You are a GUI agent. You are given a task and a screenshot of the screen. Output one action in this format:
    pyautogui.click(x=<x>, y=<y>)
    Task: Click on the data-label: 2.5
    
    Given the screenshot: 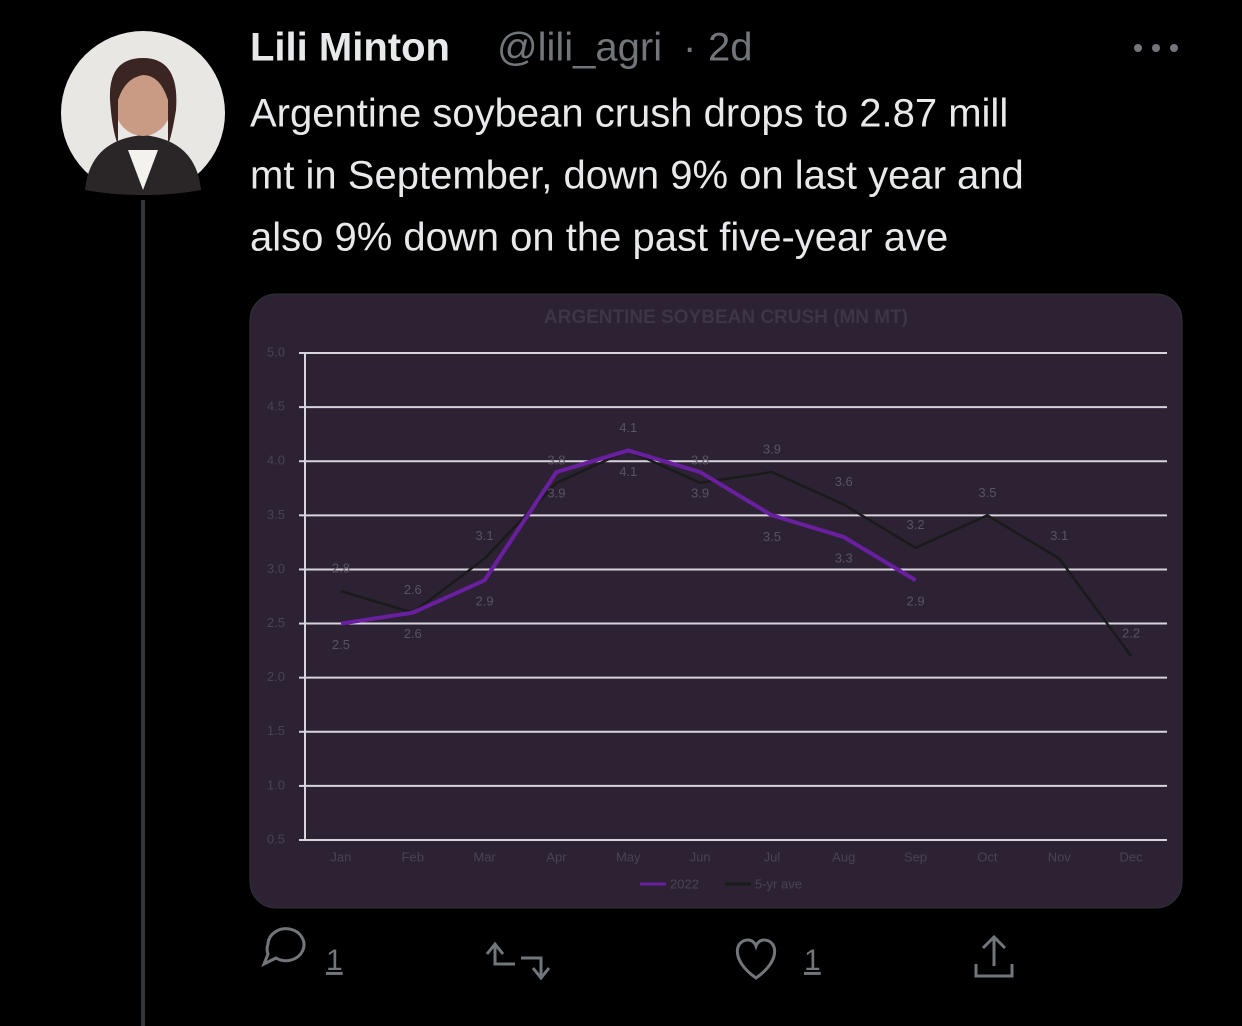 What is the action you would take?
    pyautogui.click(x=341, y=644)
    